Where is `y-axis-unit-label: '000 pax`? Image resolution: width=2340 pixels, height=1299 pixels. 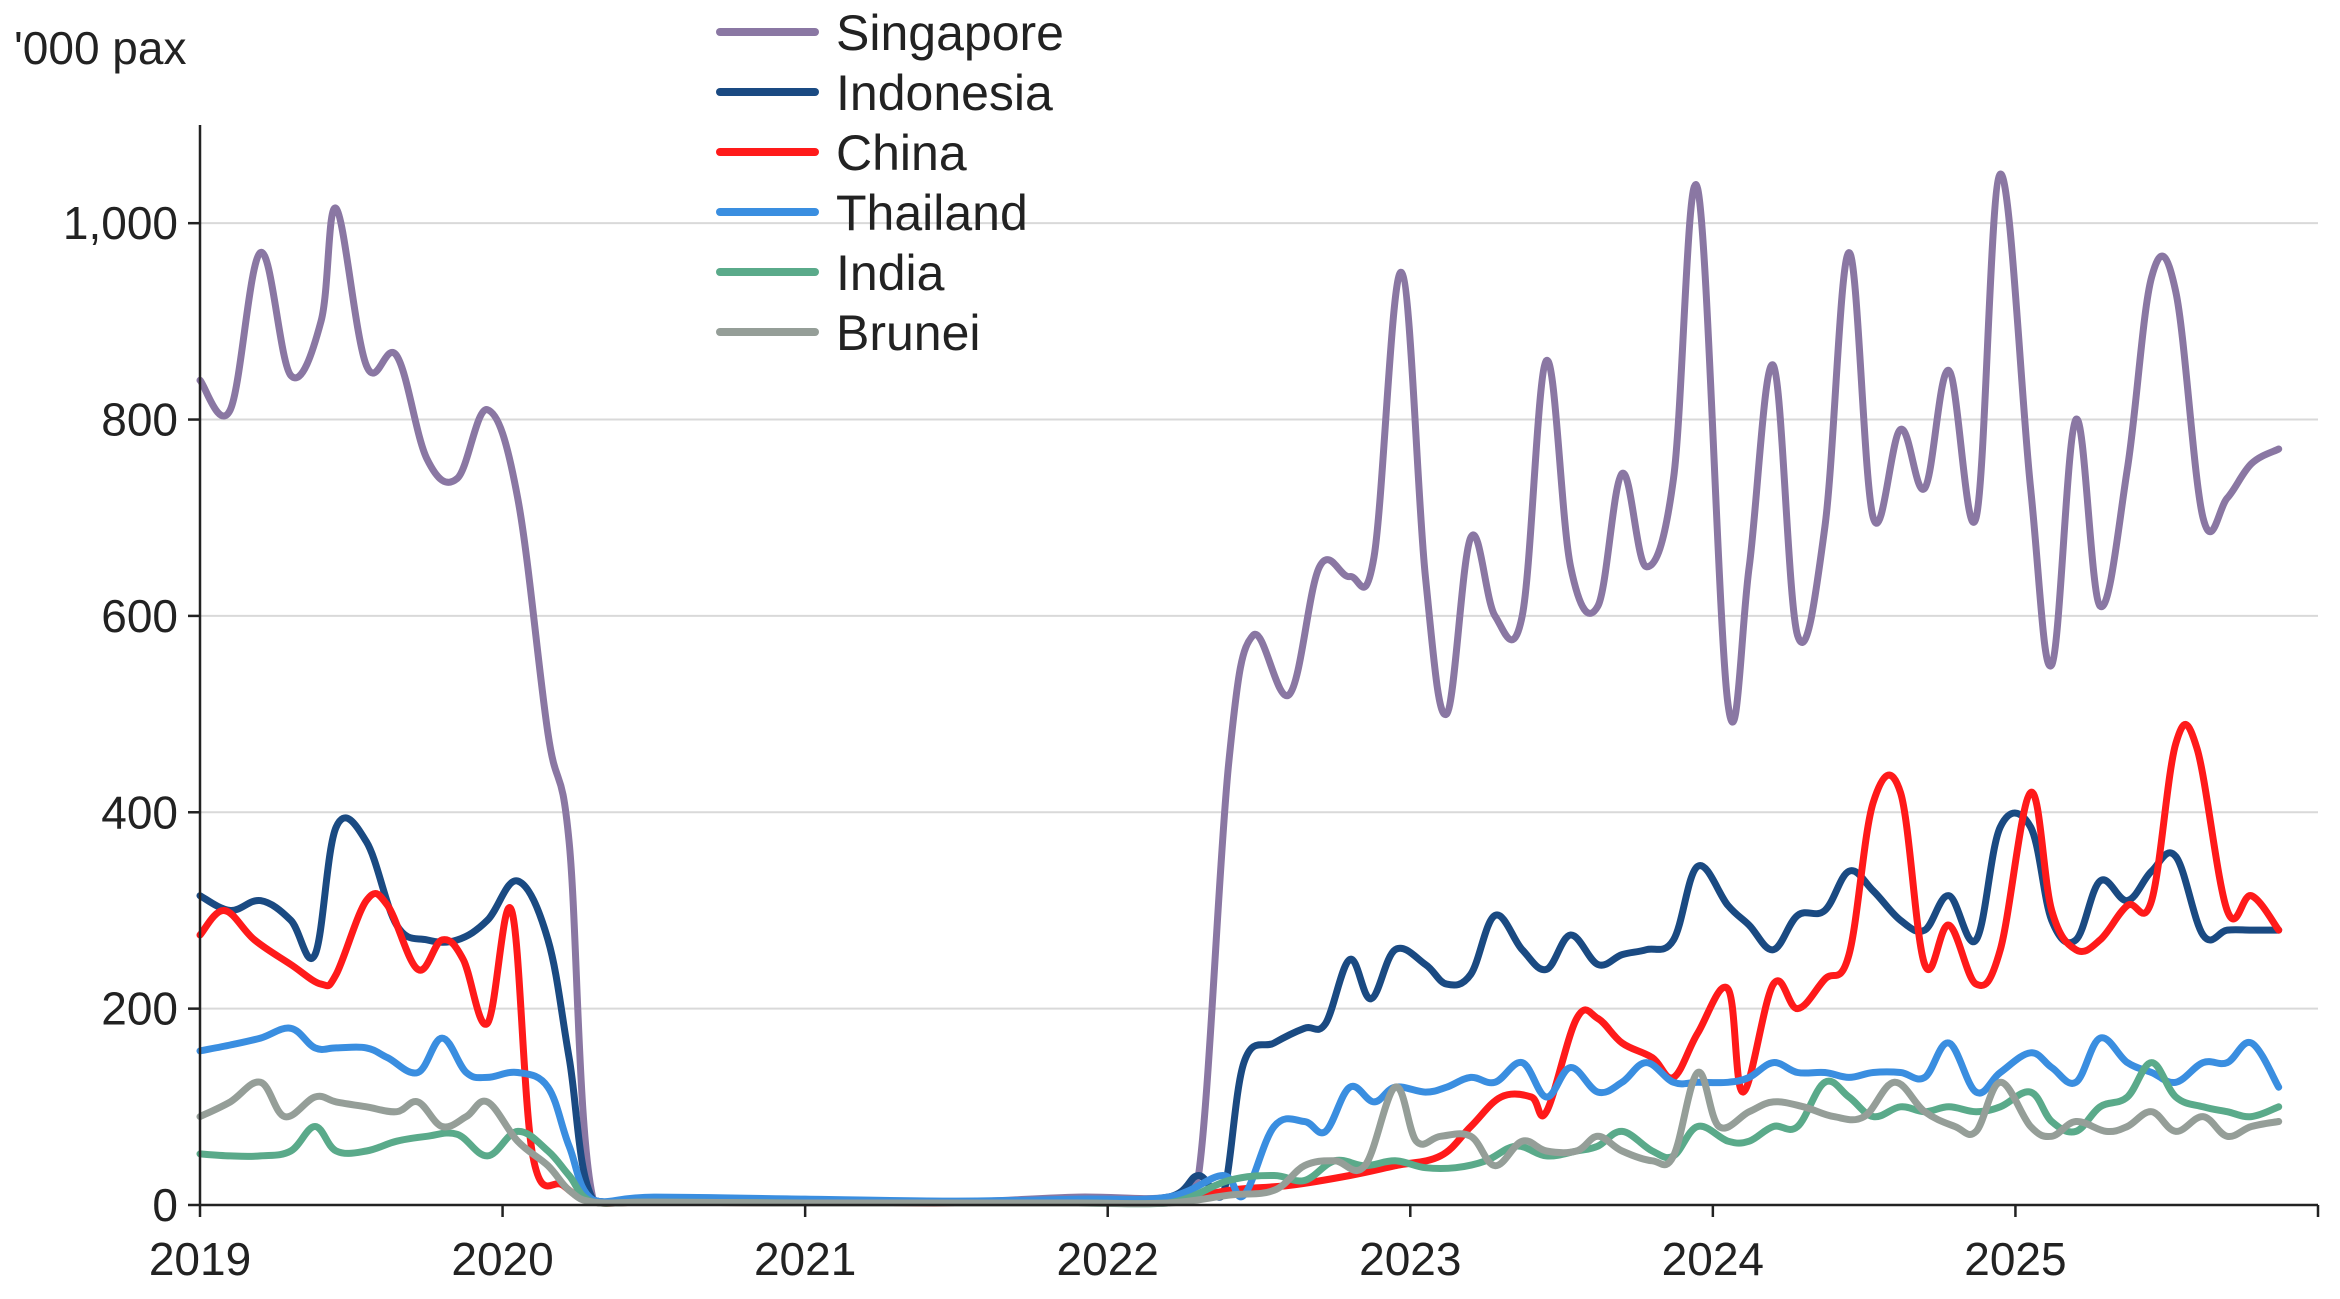
y-axis-unit-label: '000 pax is located at coordinates (100, 48).